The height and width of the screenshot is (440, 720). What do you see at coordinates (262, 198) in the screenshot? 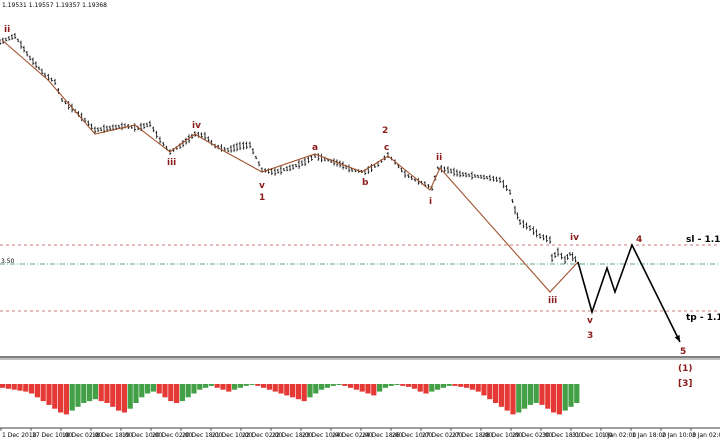
I see `wave-label-1: 1` at bounding box center [262, 198].